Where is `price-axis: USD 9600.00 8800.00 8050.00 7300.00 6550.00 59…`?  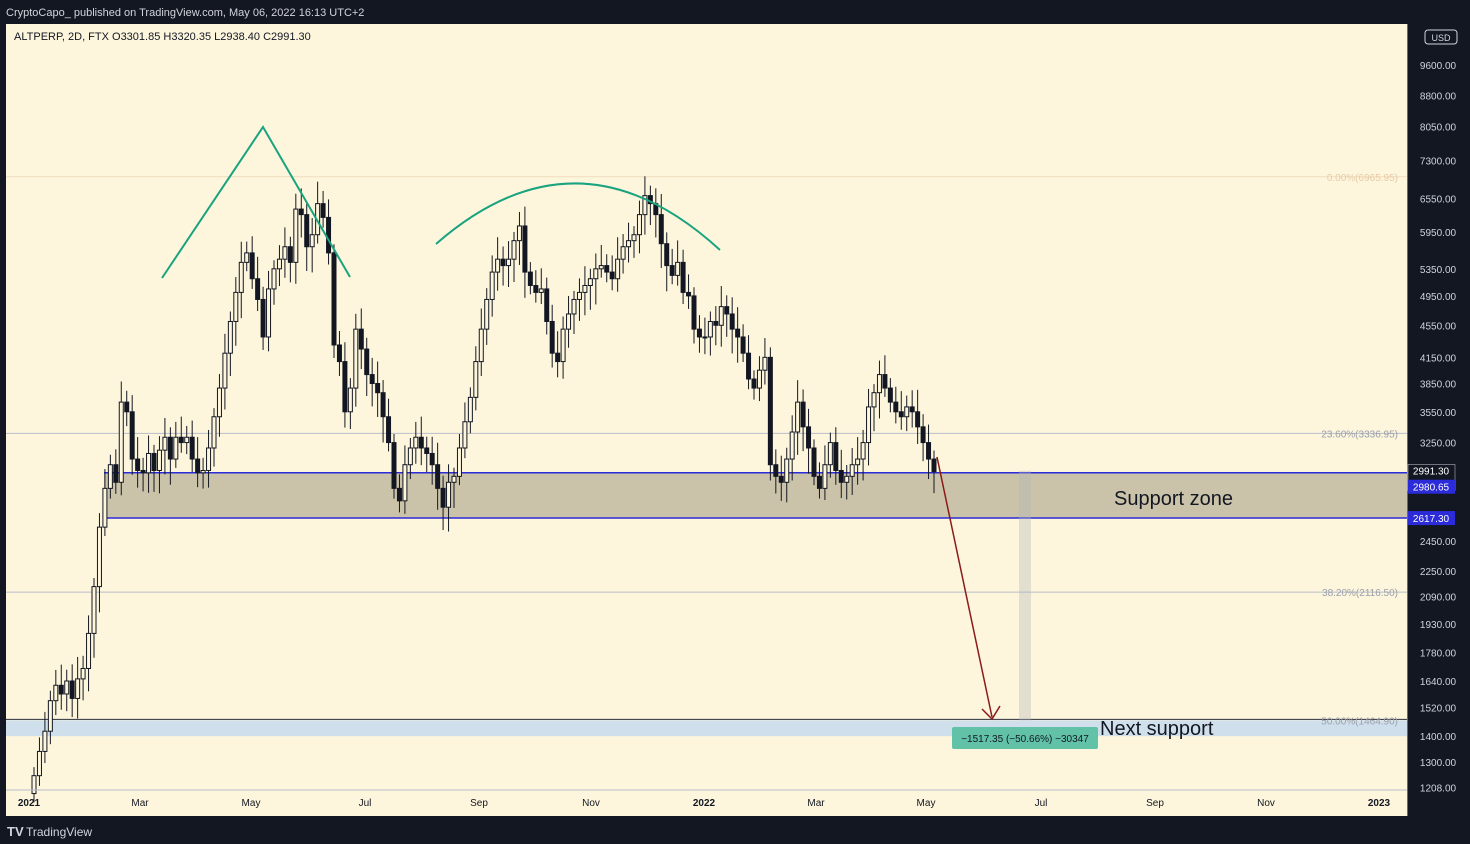 price-axis: USD 9600.00 8800.00 8050.00 7300.00 6550.00 59… is located at coordinates (1438, 420).